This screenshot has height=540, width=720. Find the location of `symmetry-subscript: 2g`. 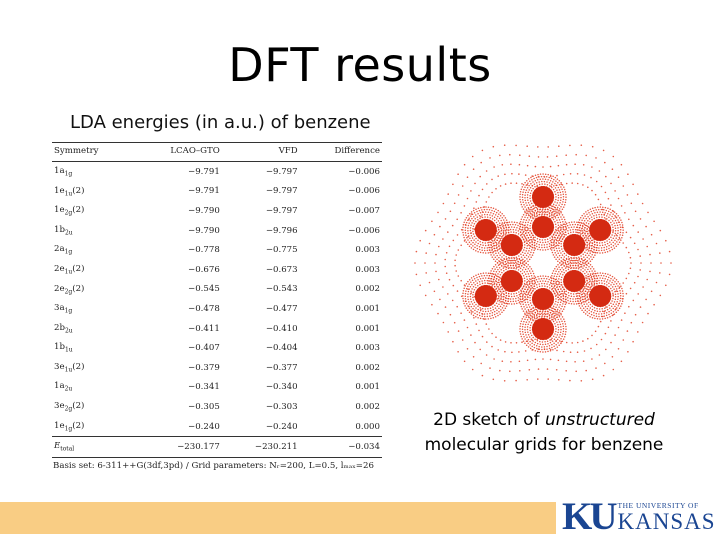

symmetry-subscript: 2g is located at coordinates (68, 409).